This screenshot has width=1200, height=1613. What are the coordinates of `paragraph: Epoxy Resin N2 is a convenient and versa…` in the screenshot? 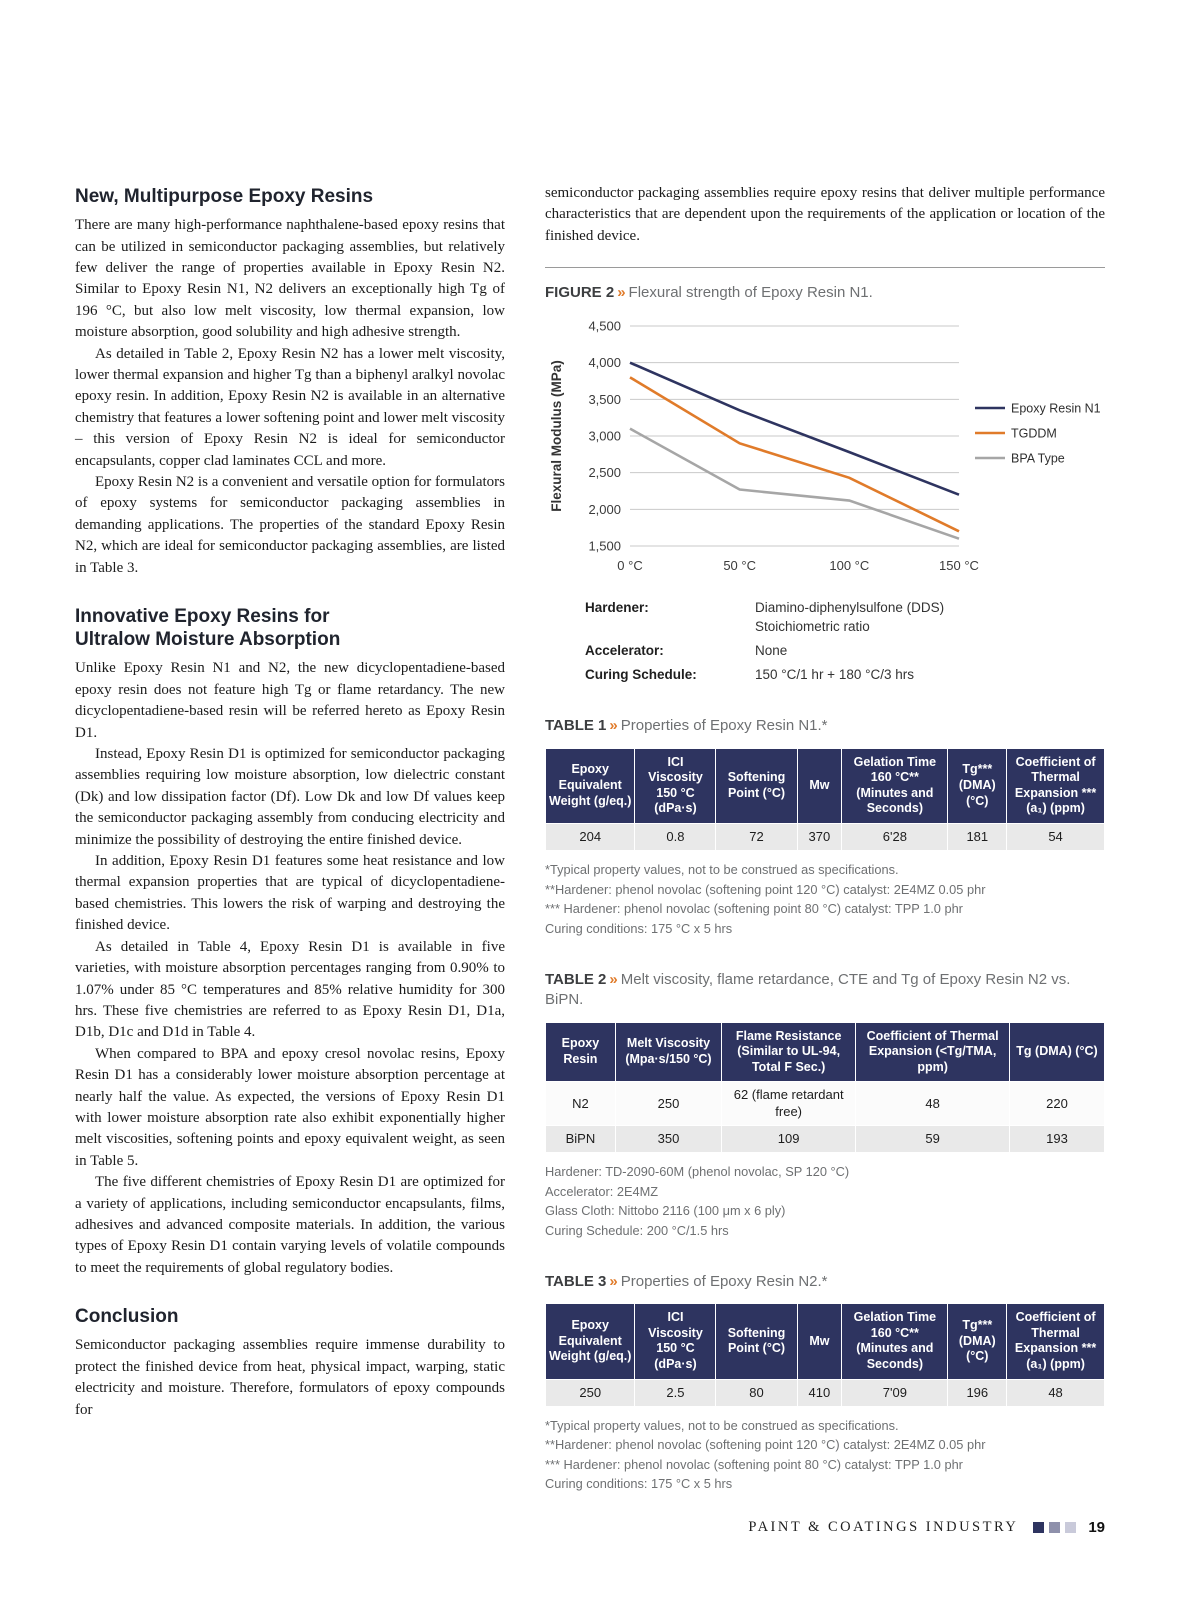 It's located at (290, 525).